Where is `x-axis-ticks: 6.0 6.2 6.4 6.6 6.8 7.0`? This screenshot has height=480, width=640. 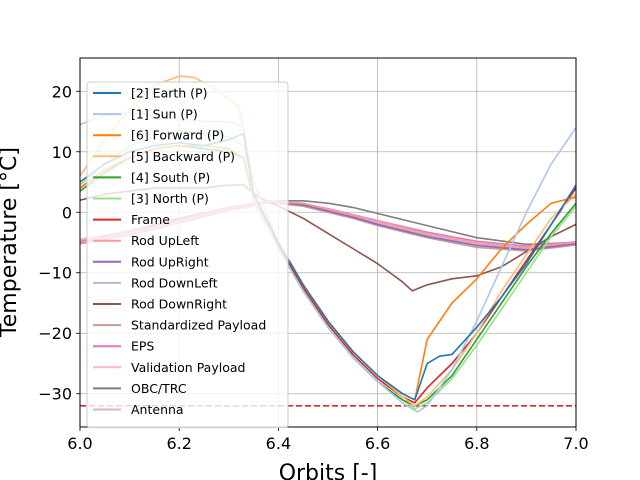 x-axis-ticks: 6.0 6.2 6.4 6.6 6.8 7.0 is located at coordinates (328, 440).